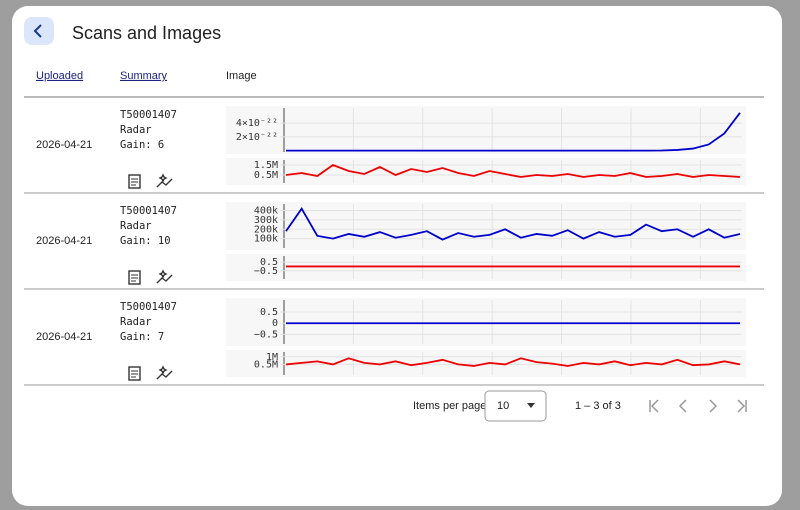 The image size is (800, 510). Describe the element at coordinates (713, 406) in the screenshot. I see `next-page-button` at that location.